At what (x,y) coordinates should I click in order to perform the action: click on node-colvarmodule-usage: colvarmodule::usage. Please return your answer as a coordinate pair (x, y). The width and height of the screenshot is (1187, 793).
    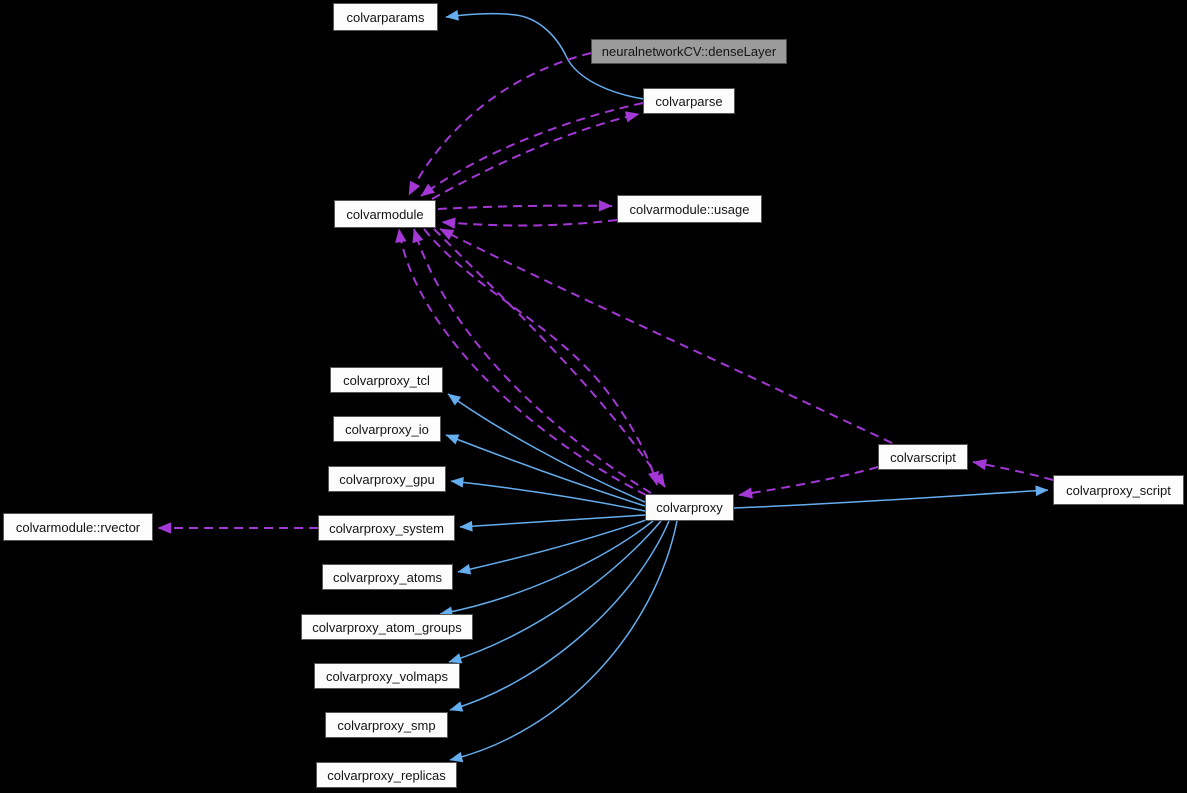
    Looking at the image, I should click on (689, 209).